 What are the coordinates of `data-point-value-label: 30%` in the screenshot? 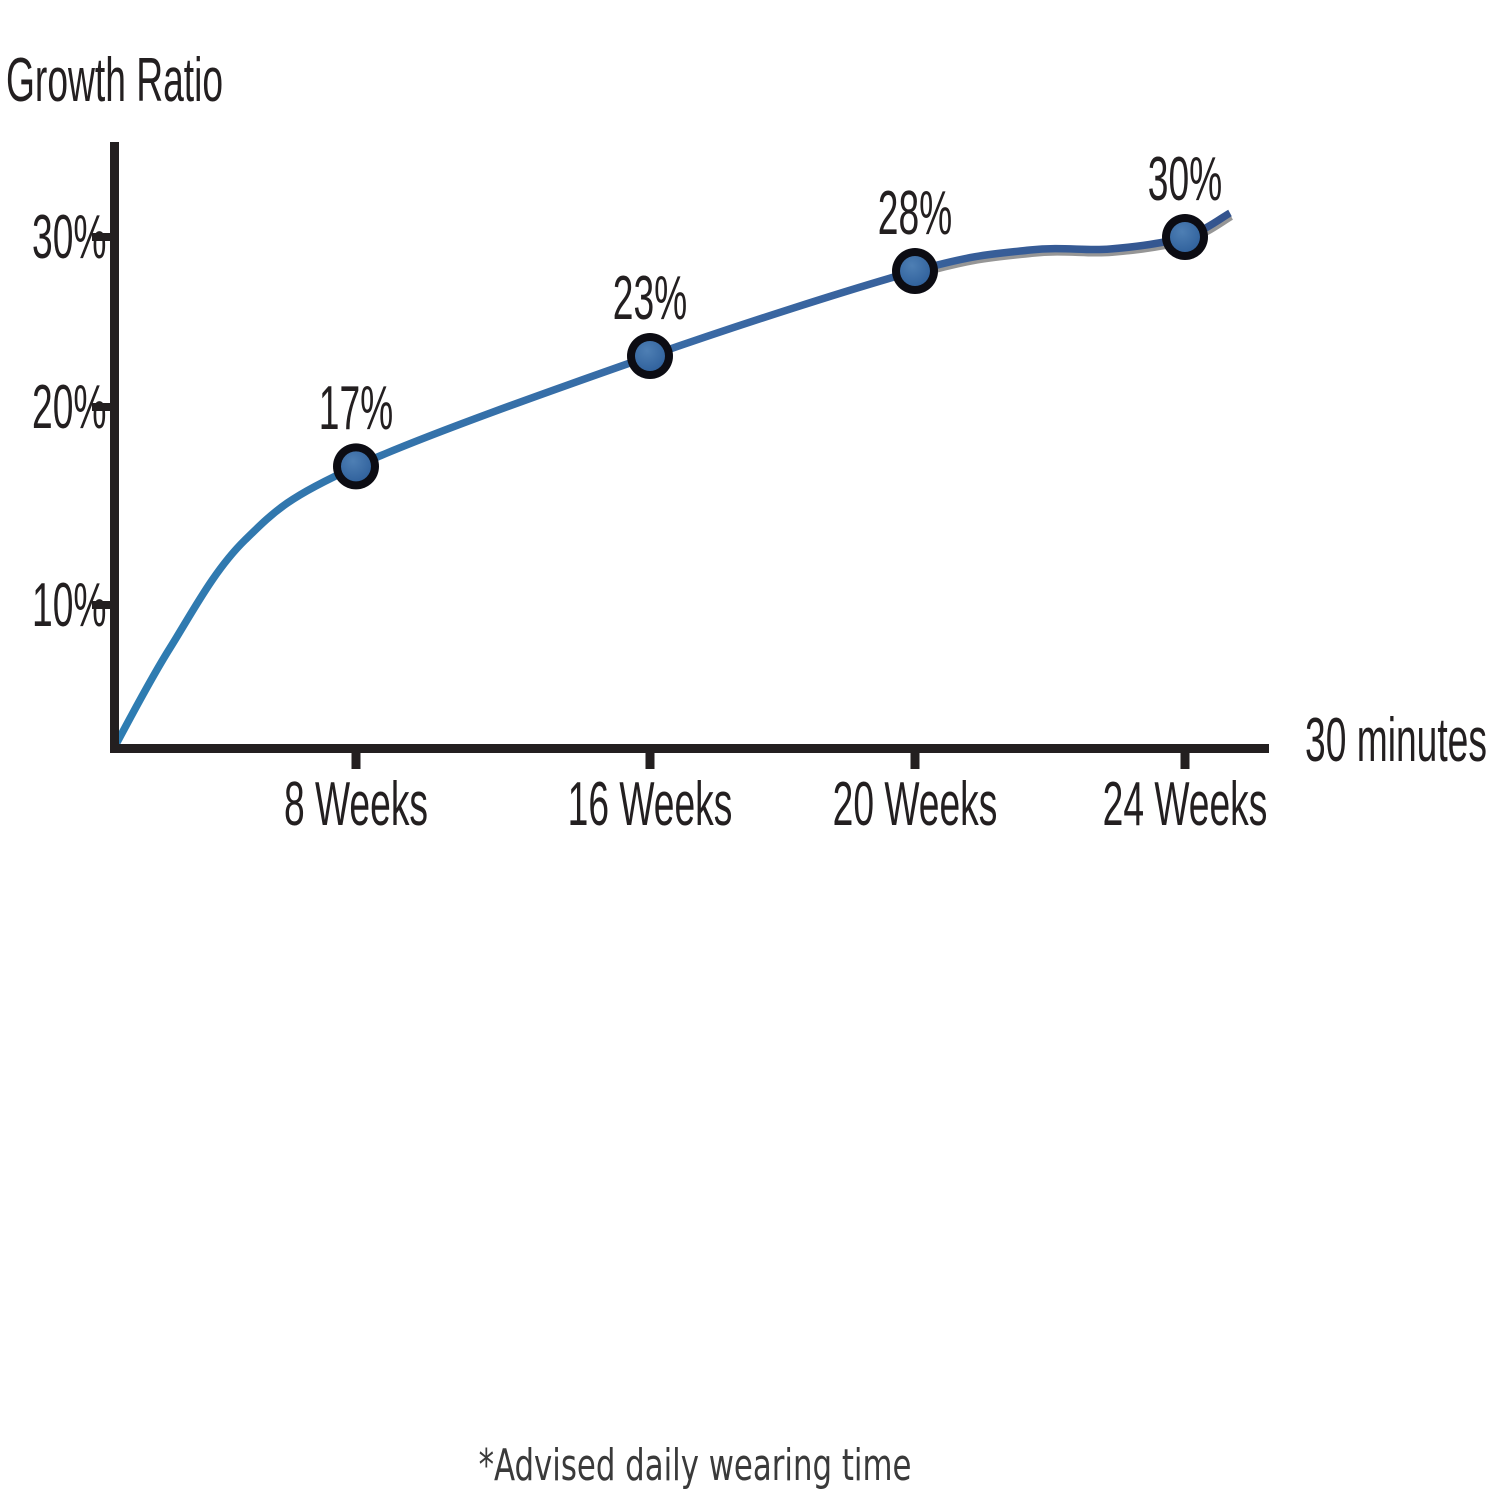 It's located at (1185, 179).